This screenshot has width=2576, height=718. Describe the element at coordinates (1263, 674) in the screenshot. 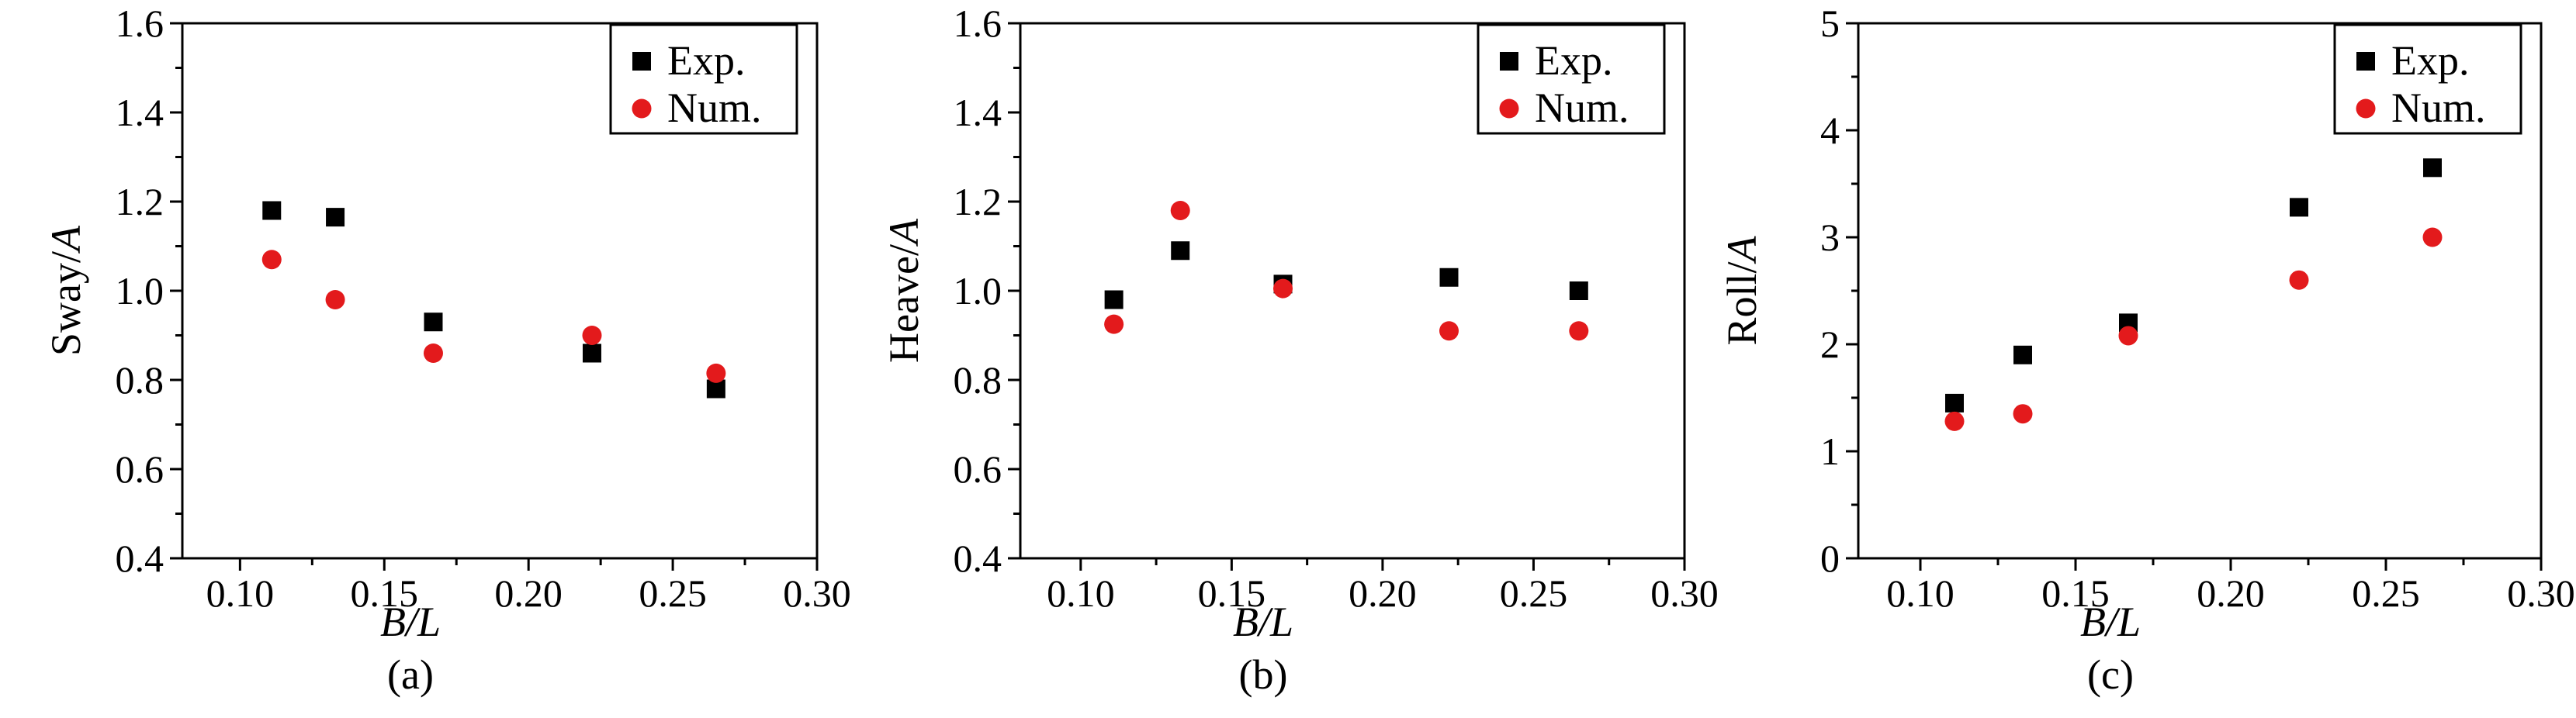

I see `panel-label: (b)` at that location.